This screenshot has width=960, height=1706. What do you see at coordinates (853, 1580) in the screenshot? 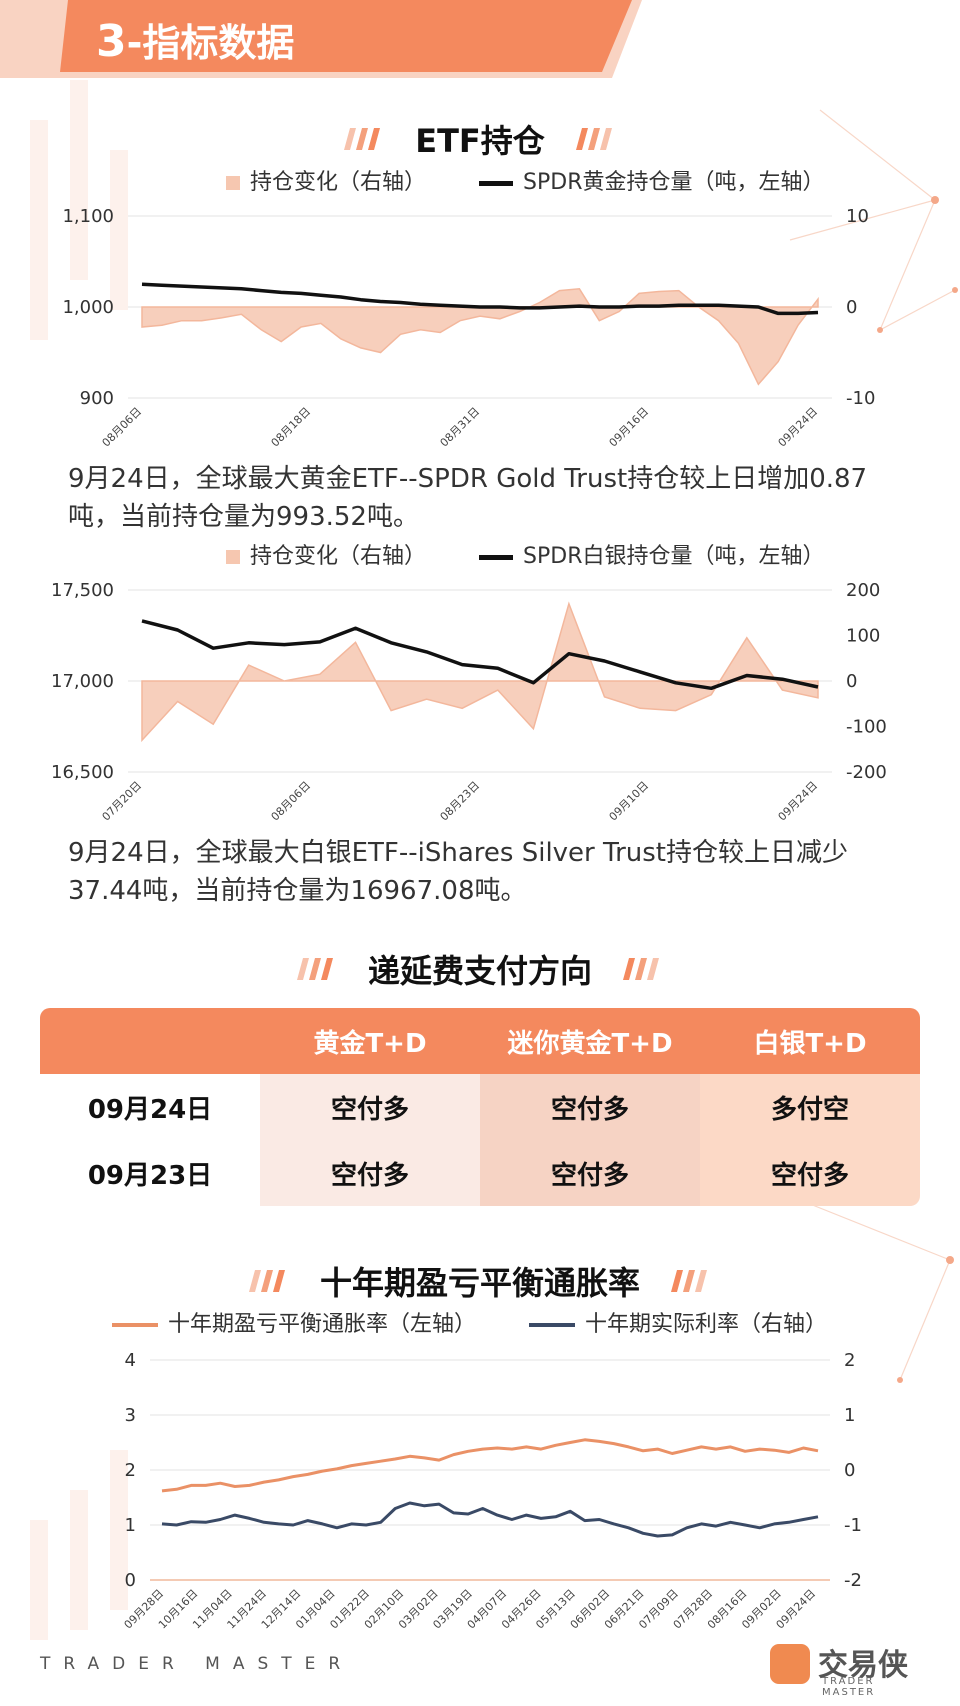
I see `y-right-tick-label: -2` at bounding box center [853, 1580].